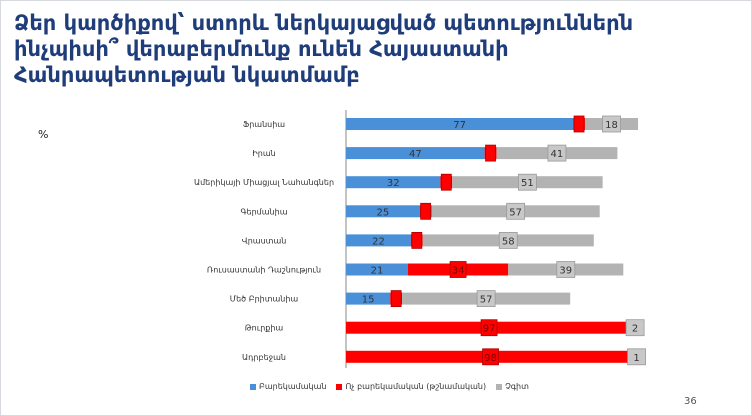  I want to click on legend-swatch-unfriendly, so click(339, 386).